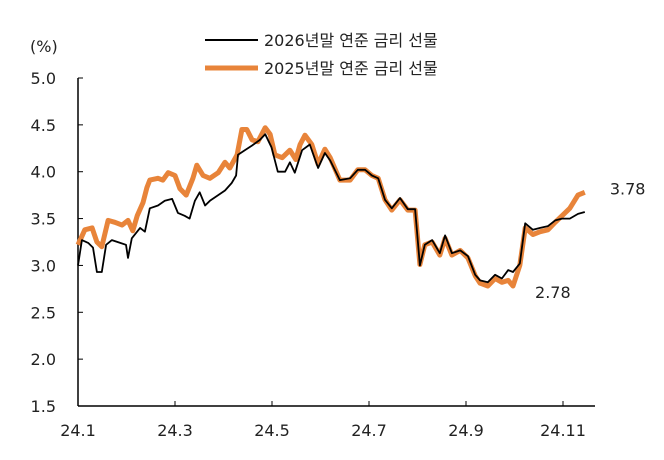  I want to click on x-tick-label: 24.11, so click(563, 430).